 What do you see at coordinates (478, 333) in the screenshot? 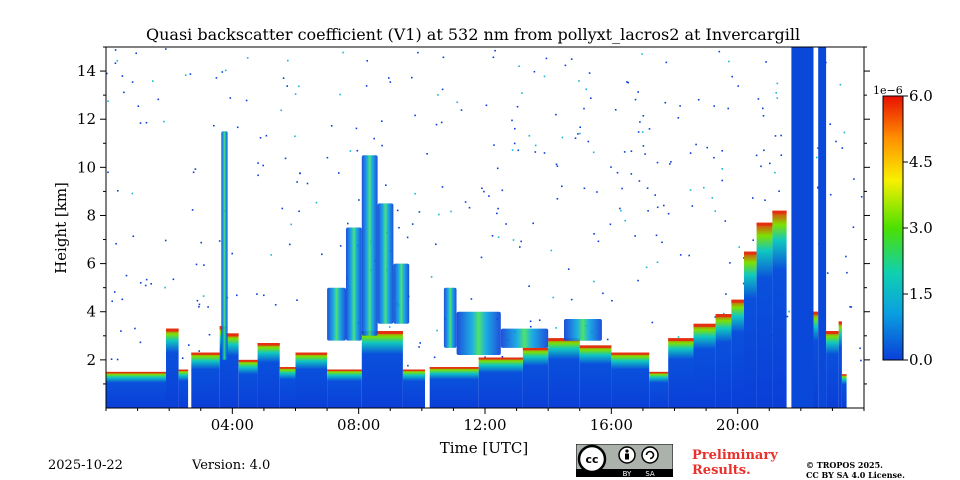
I see `aerosol-feature` at bounding box center [478, 333].